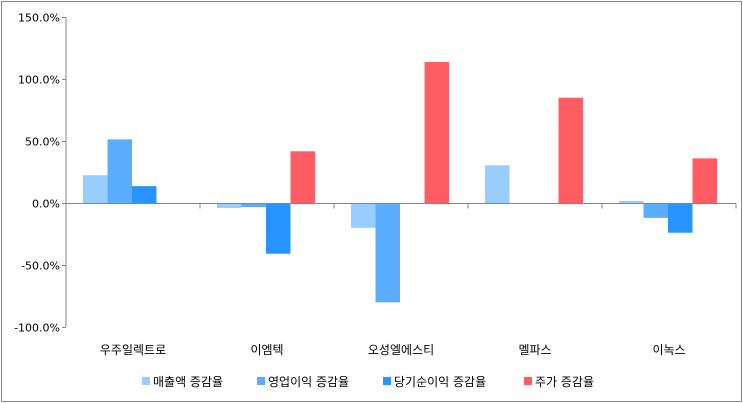 This screenshot has height=403, width=743. Describe the element at coordinates (40, 266) in the screenshot. I see `y-tick-label: -50.0%` at that location.